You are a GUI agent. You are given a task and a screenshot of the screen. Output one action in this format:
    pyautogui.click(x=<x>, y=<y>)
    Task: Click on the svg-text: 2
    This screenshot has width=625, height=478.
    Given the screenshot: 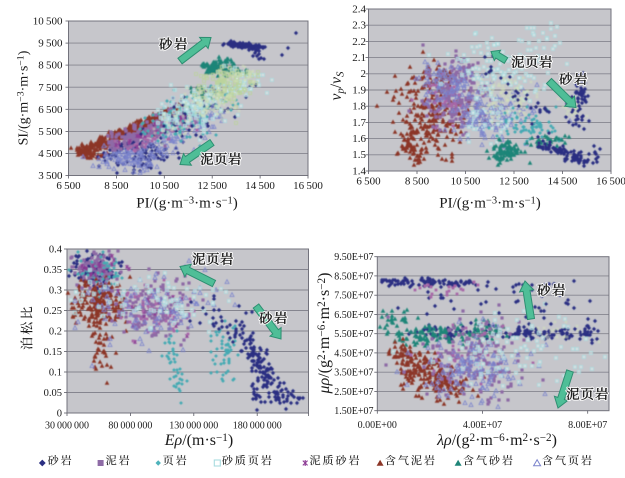 What is the action you would take?
    pyautogui.click(x=364, y=74)
    